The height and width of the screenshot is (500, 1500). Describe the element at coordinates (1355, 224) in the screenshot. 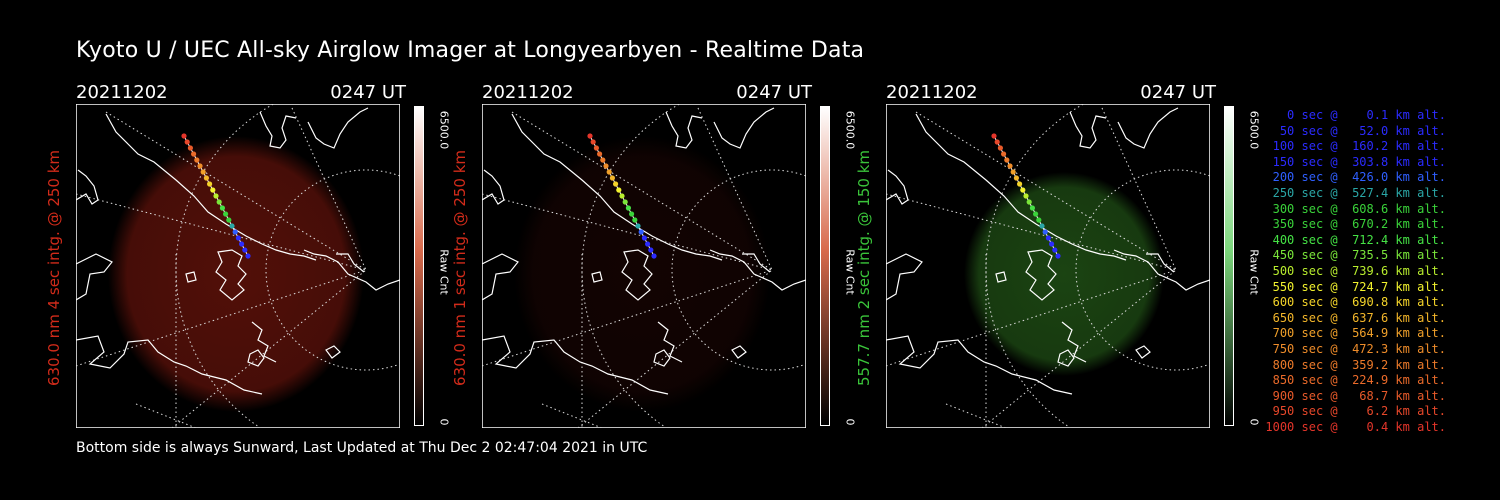

I see `legend-entry: 350 sec @ 670.2 km alt.` at that location.